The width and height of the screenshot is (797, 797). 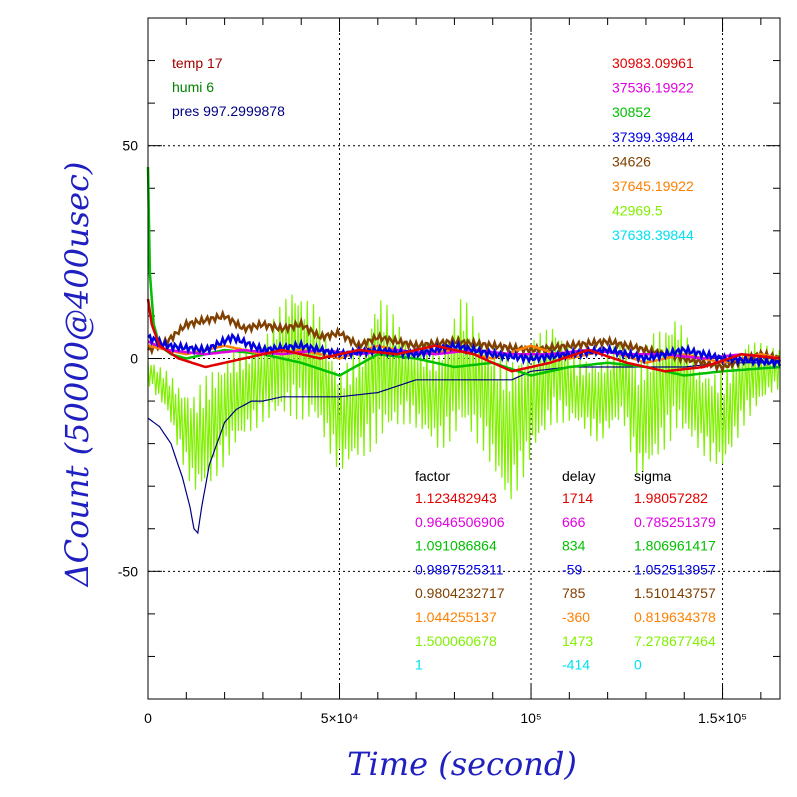 What do you see at coordinates (671, 498) in the screenshot?
I see `table-cell-sigma: 1.98057282` at bounding box center [671, 498].